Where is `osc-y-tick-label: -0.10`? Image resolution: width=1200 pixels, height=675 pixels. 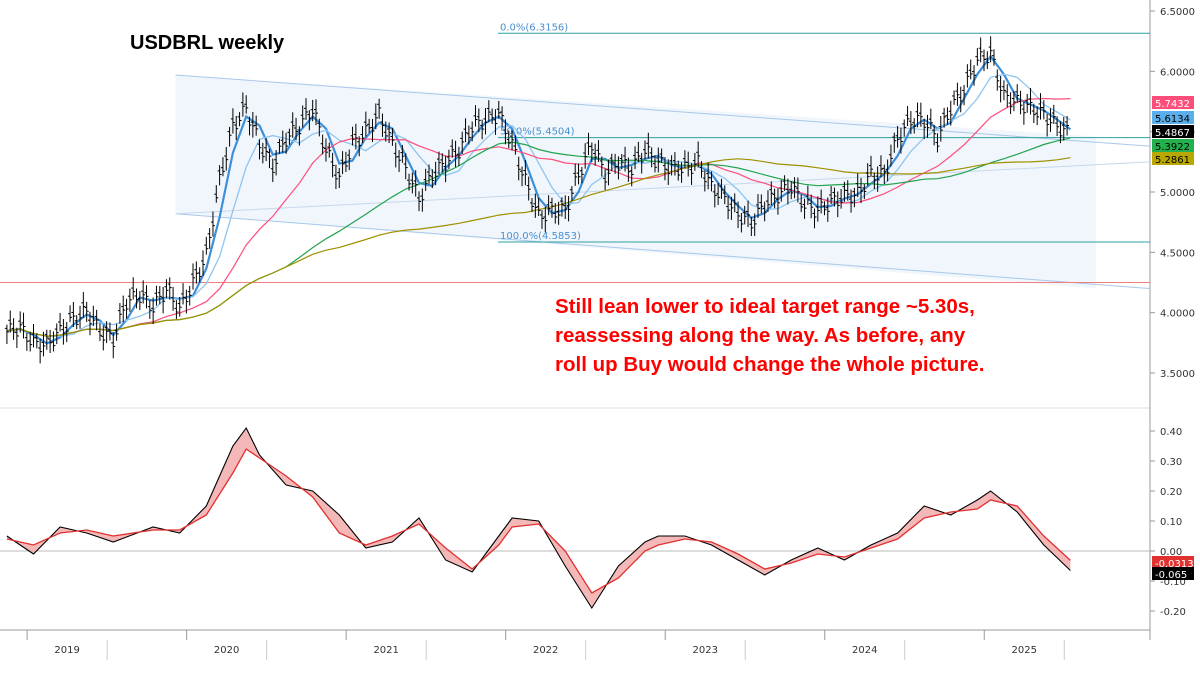 osc-y-tick-label: -0.10 is located at coordinates (1173, 582).